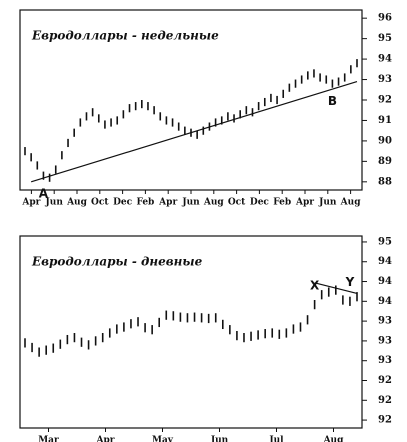  Describe the element at coordinates (385, 140) in the screenshot. I see `y-tick-label: 90` at that location.